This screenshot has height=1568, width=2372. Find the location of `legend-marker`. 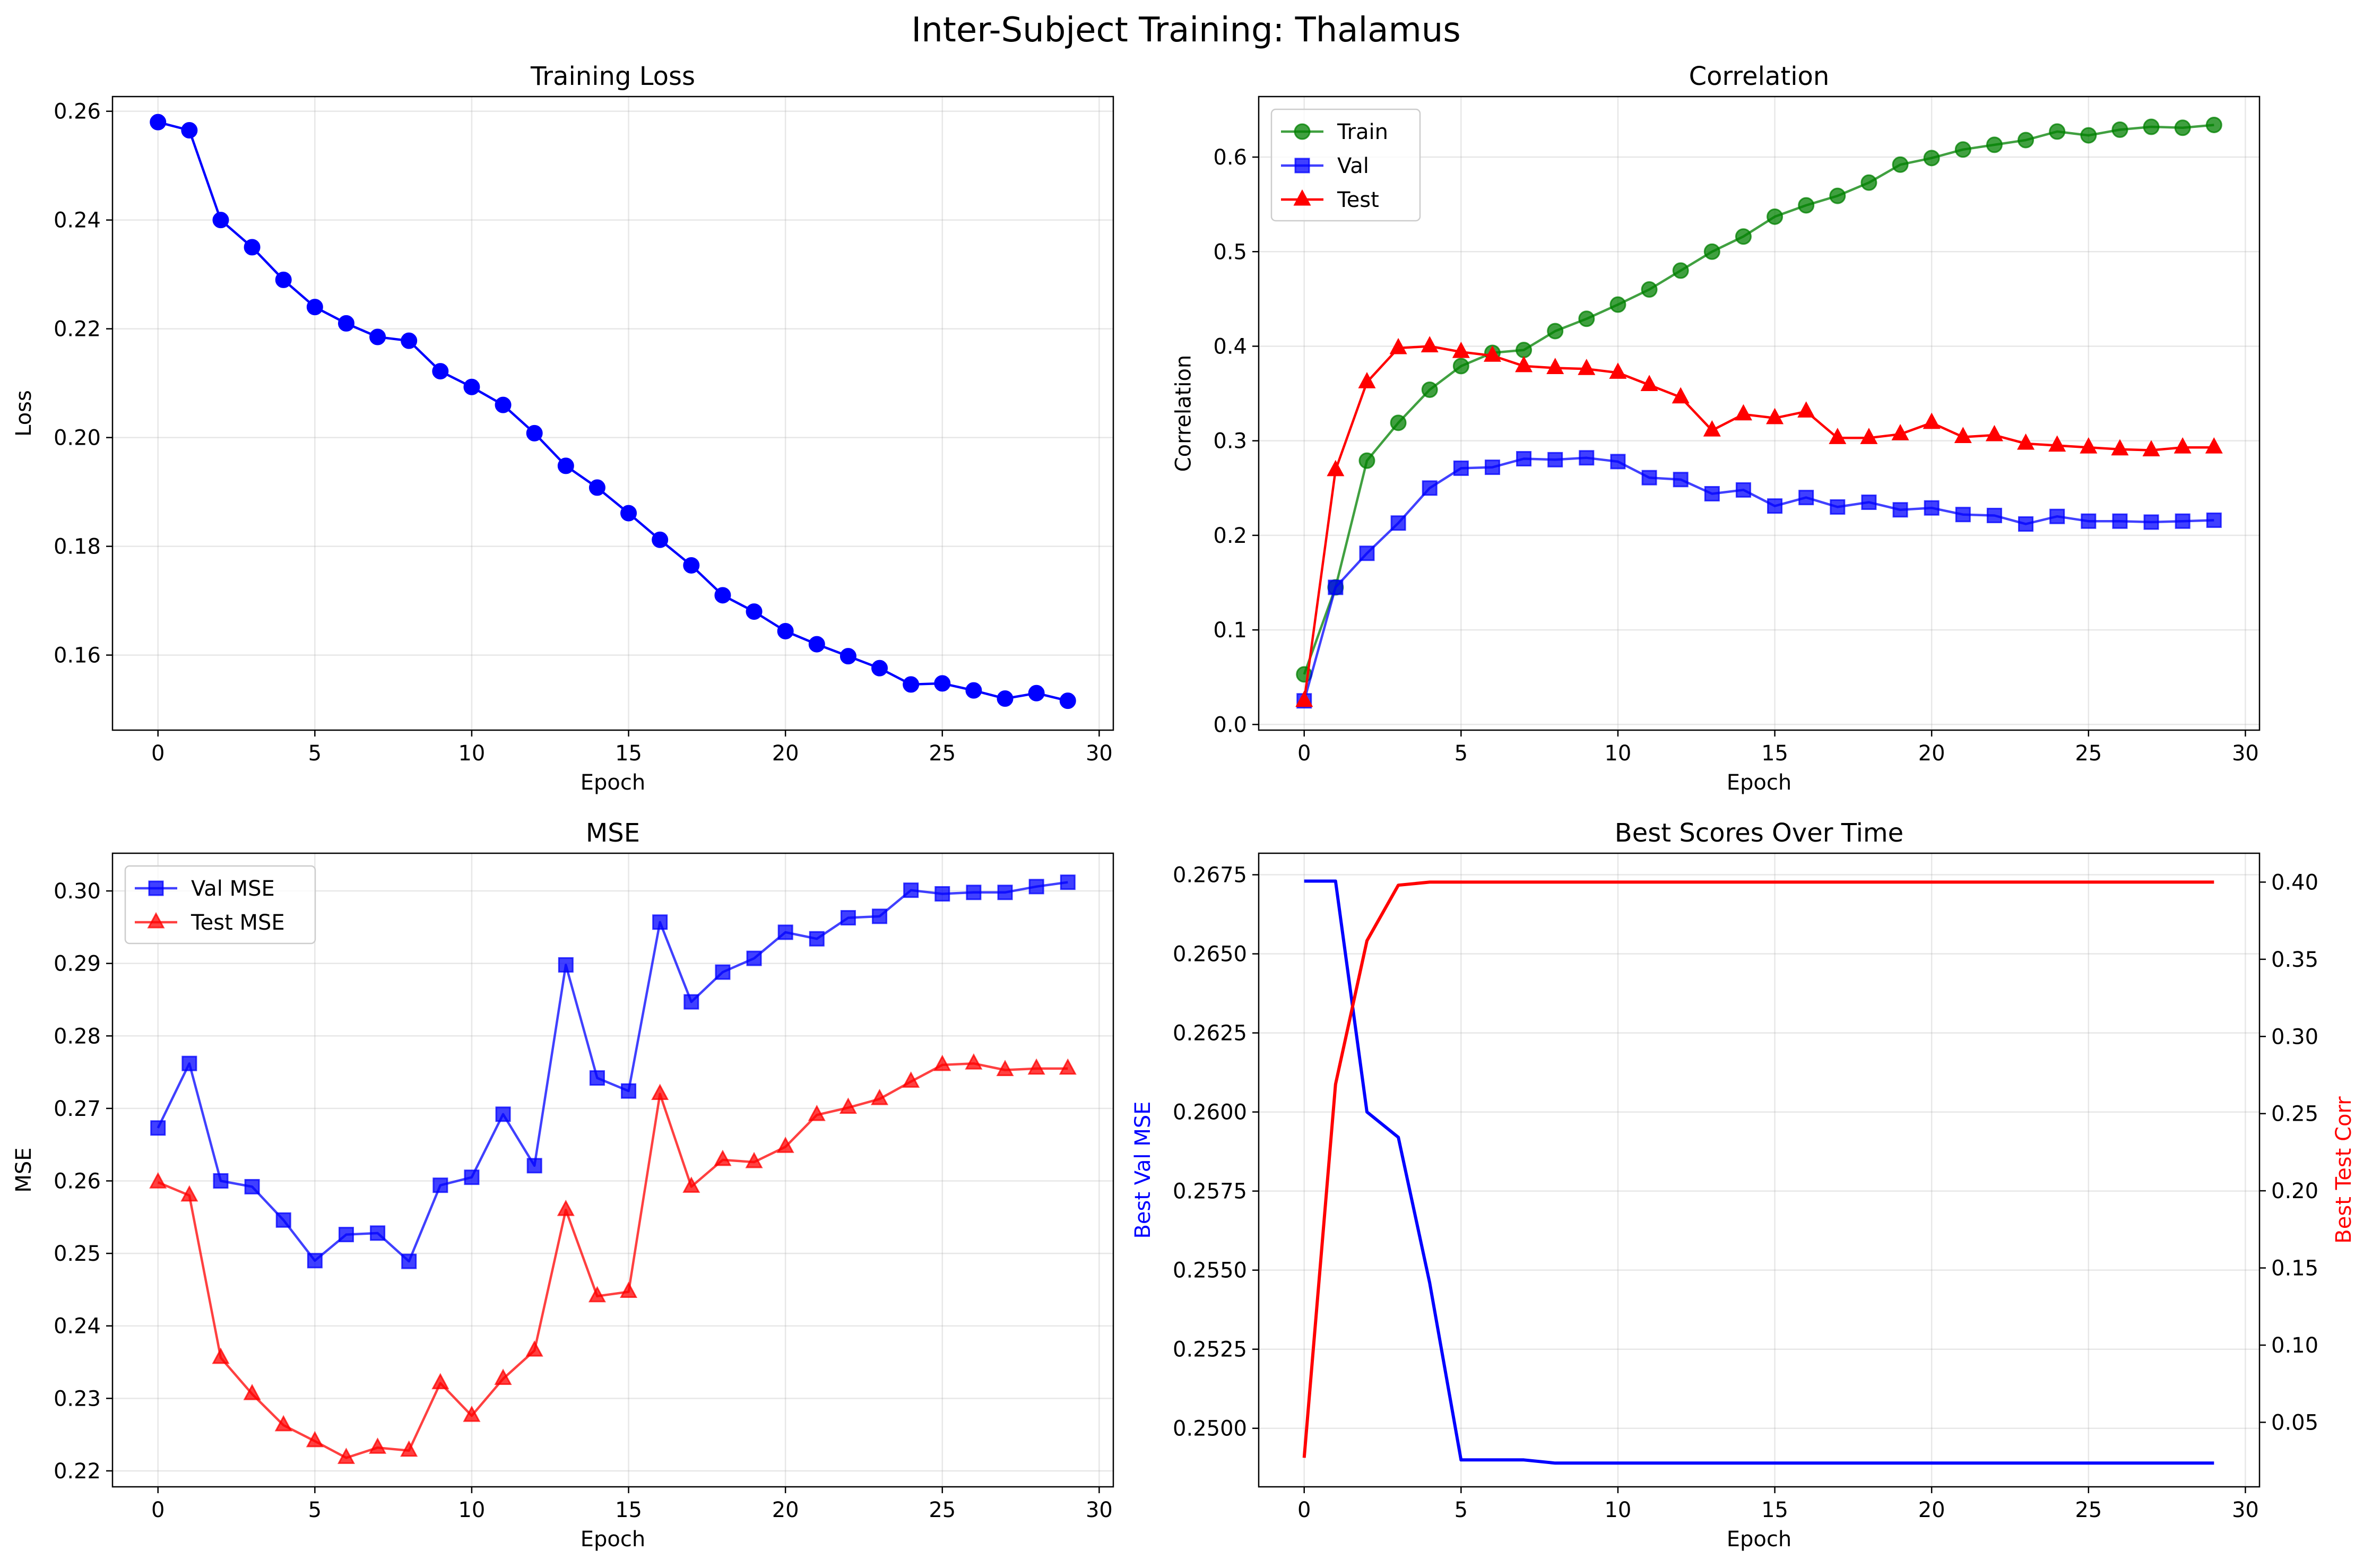

legend-marker is located at coordinates (1302, 131).